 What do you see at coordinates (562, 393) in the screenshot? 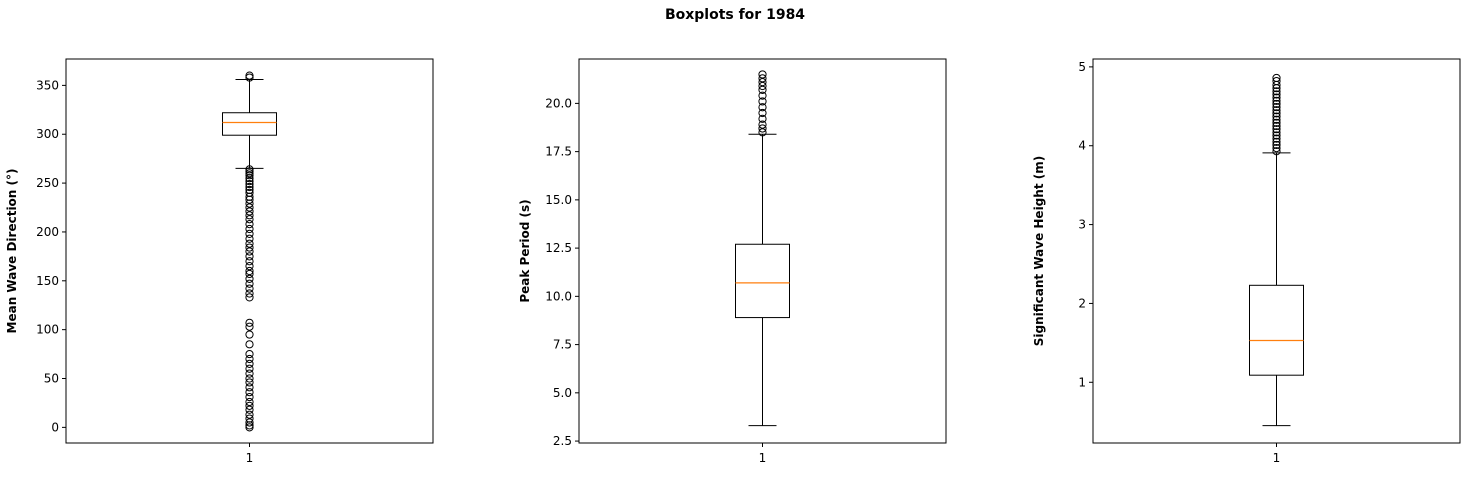
I see `y-tick-label: 5.0` at bounding box center [562, 393].